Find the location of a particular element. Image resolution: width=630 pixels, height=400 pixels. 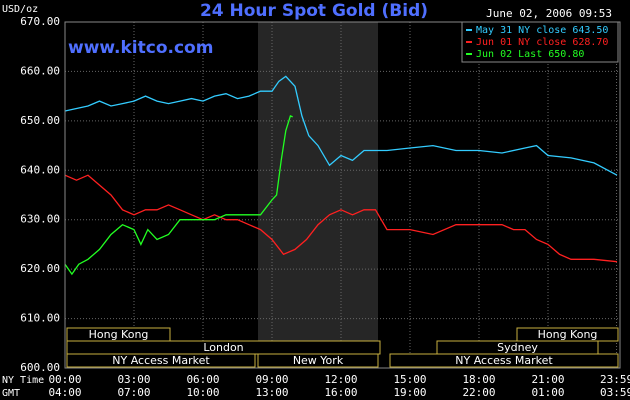

x-tick-label: 21:00 is located at coordinates (547, 379).